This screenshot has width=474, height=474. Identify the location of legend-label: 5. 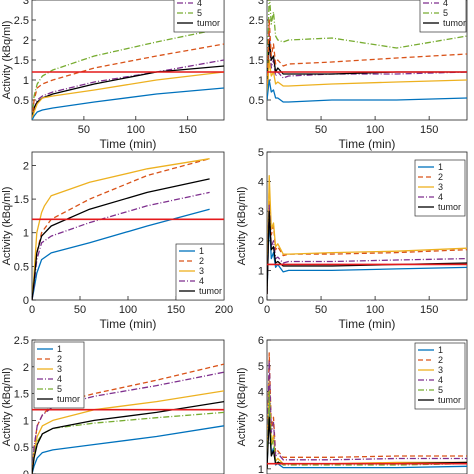
(199, 13).